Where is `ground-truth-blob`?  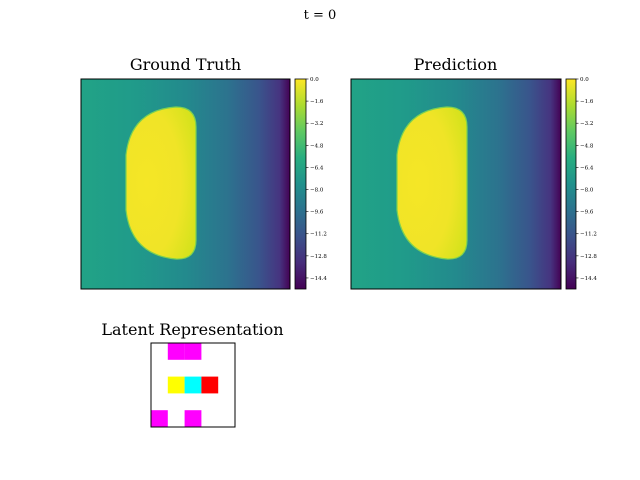 ground-truth-blob is located at coordinates (161, 183).